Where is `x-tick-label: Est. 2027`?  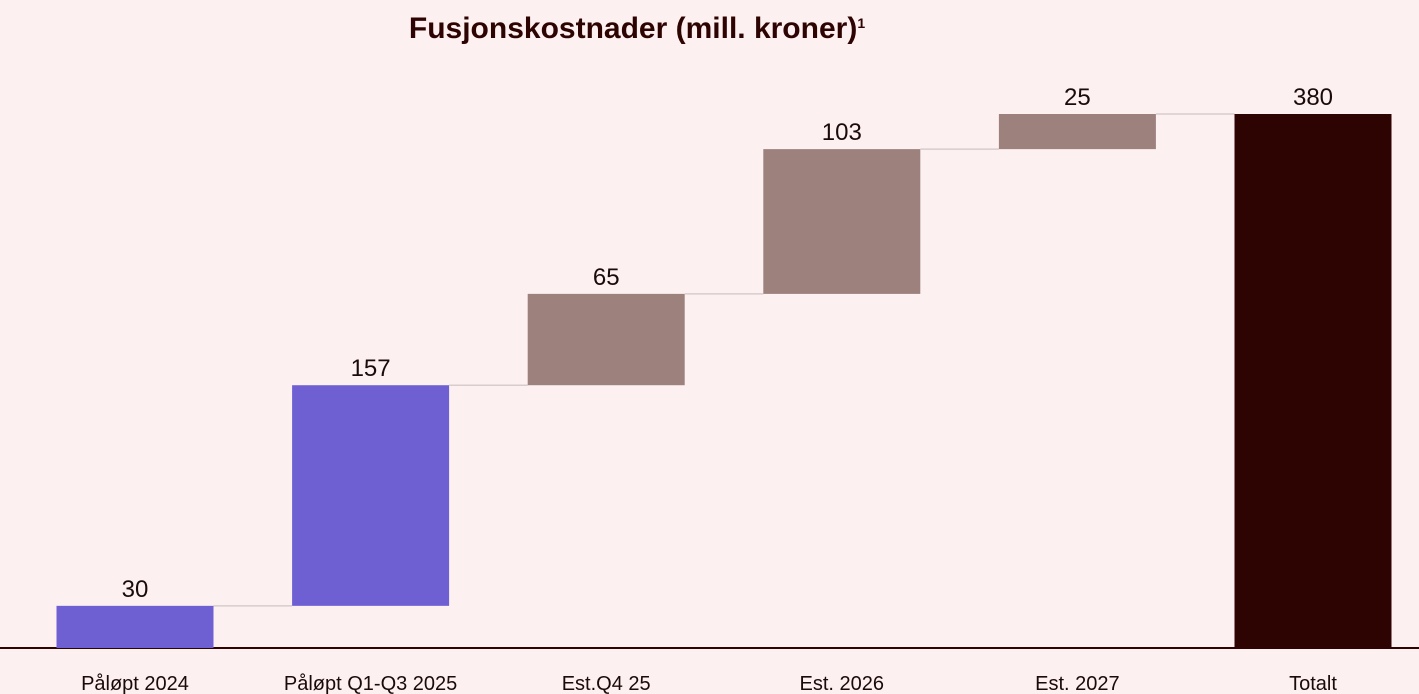
x-tick-label: Est. 2027 is located at coordinates (1077, 683).